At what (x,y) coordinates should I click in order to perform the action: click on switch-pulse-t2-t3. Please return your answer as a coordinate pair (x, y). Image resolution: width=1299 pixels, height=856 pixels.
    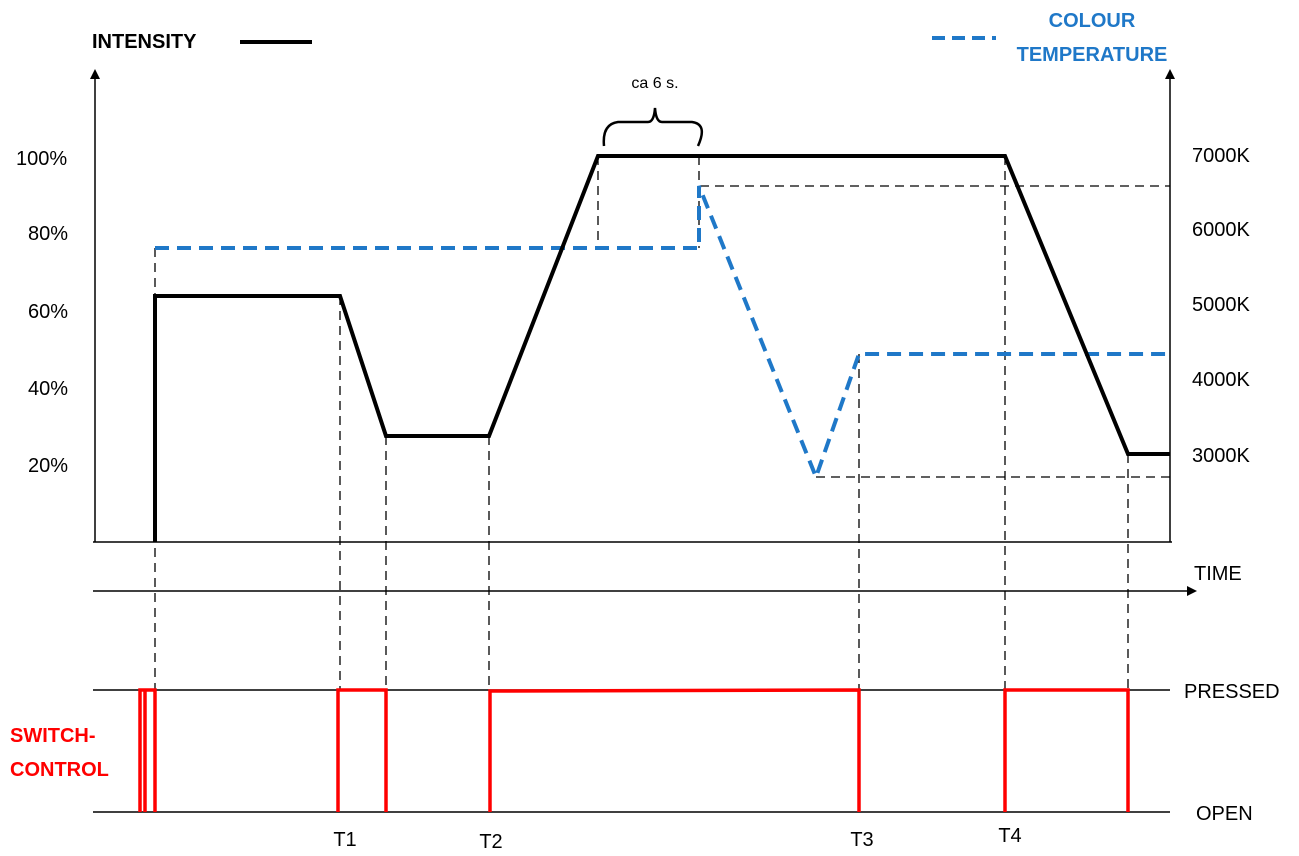
    Looking at the image, I should click on (674, 750).